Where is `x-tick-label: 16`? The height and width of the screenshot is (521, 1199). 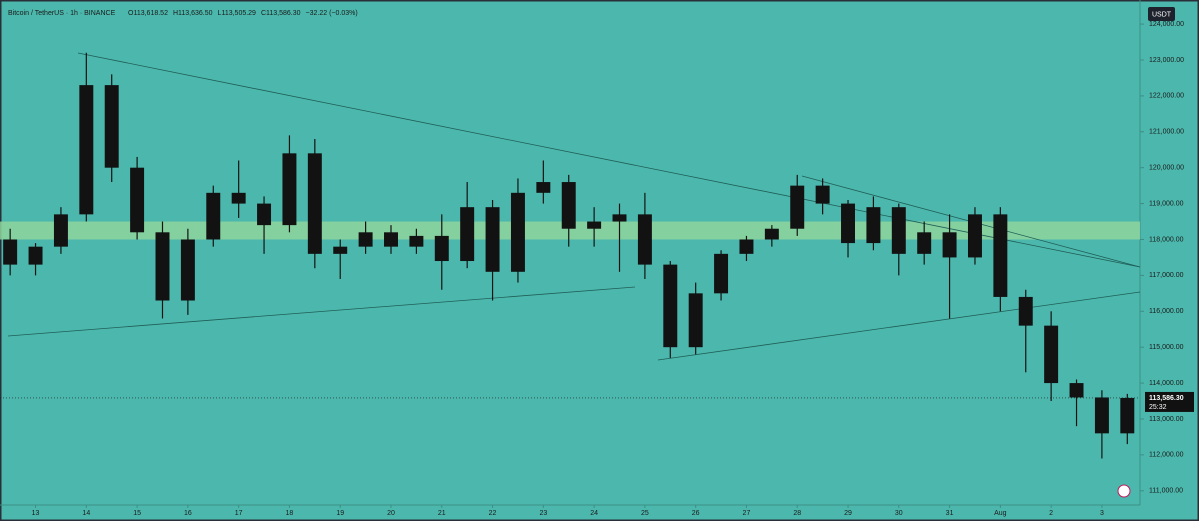
x-tick-label: 16 is located at coordinates (188, 513).